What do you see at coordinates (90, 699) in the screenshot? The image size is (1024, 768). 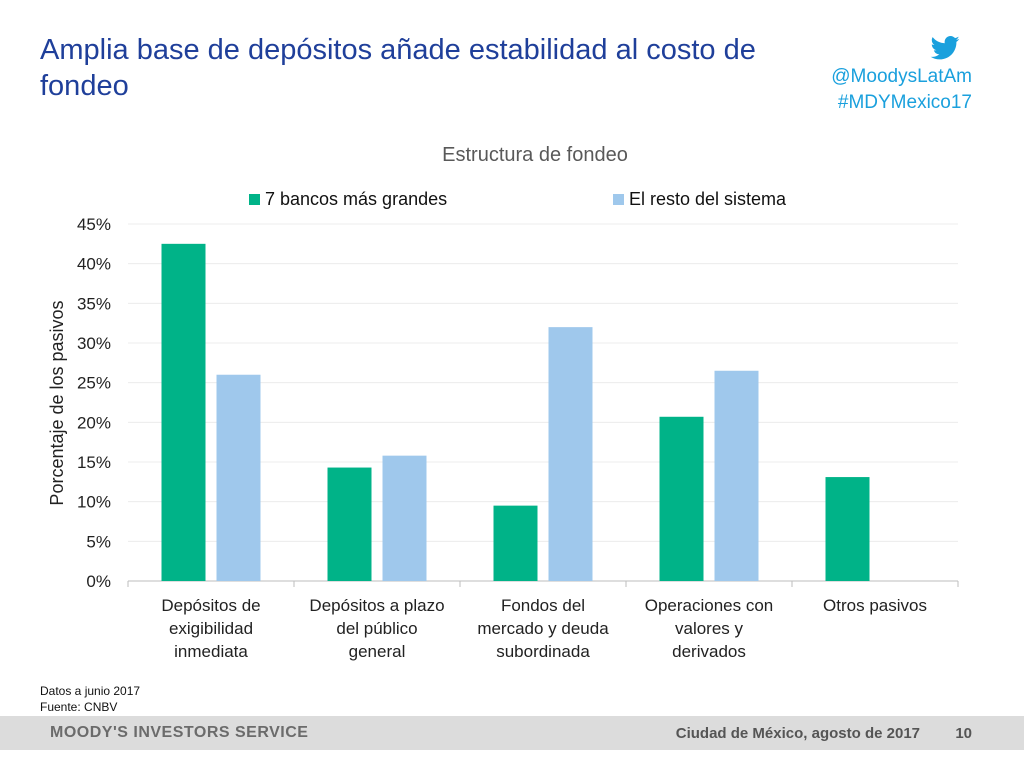 I see `notes: Datos a junio 2017 Fuente: CNBV` at bounding box center [90, 699].